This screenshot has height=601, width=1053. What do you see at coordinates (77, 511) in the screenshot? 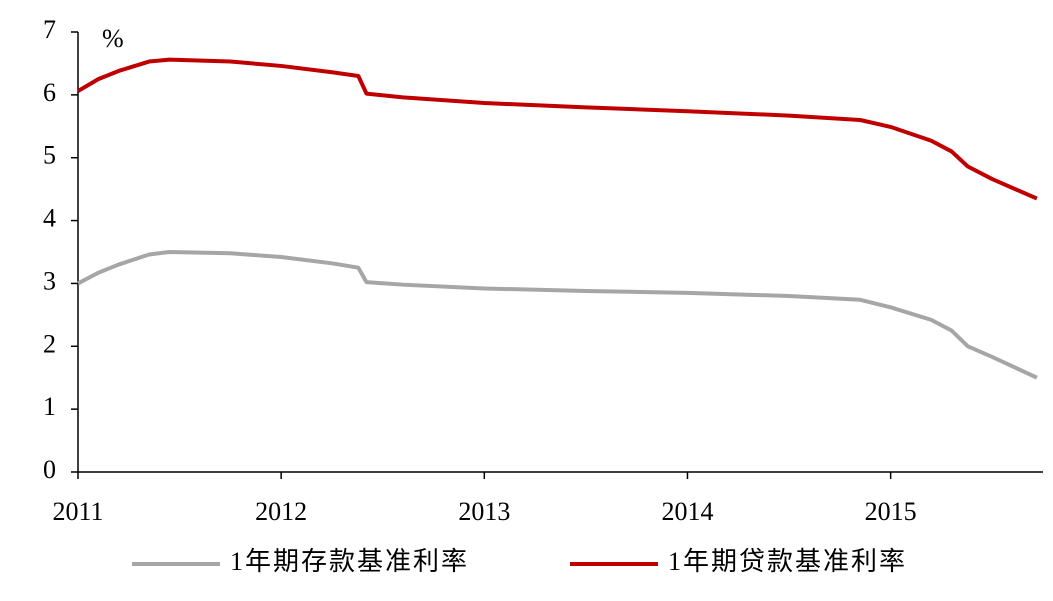
I see `x-tick-label: 2011` at bounding box center [77, 511].